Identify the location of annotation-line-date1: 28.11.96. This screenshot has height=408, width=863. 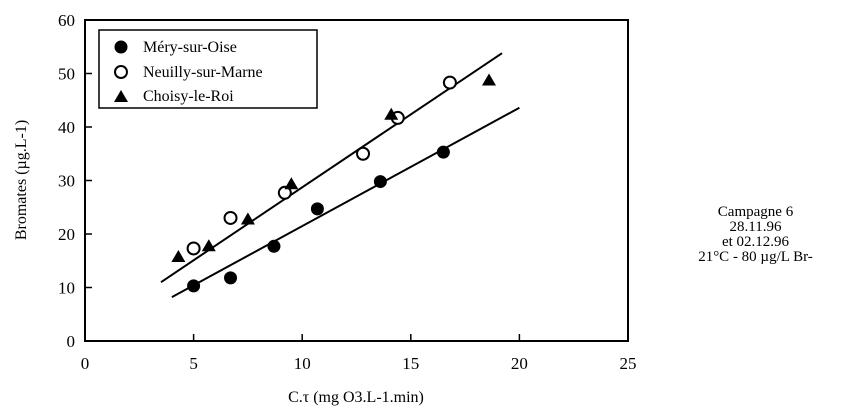
(755, 227).